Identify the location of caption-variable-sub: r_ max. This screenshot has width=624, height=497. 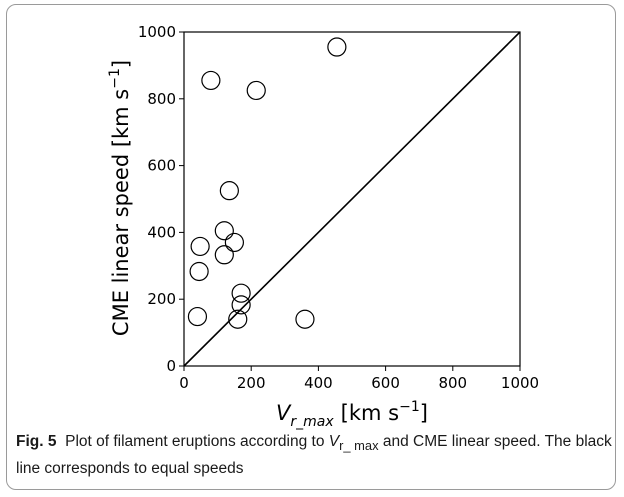
(359, 446).